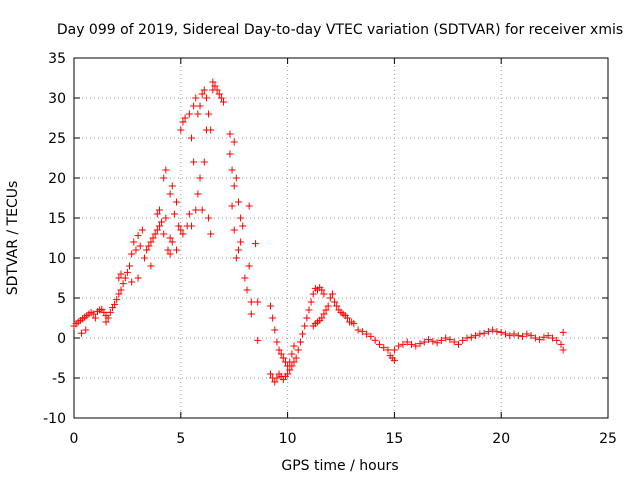 This screenshot has height=480, width=640. Describe the element at coordinates (288, 439) in the screenshot. I see `x-tick-label: 10` at that location.